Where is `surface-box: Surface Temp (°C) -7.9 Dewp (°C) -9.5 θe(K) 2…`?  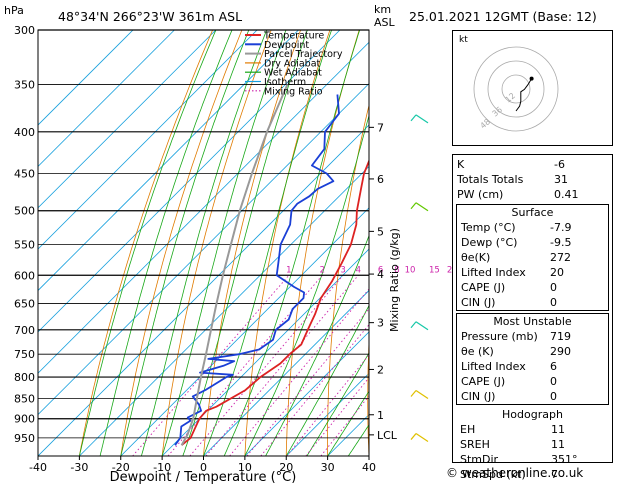
surface-box: Surface Temp (°C) -7.9 Dewp (°C) -9.5 θe(K) 2… is located at coordinates (532, 257).